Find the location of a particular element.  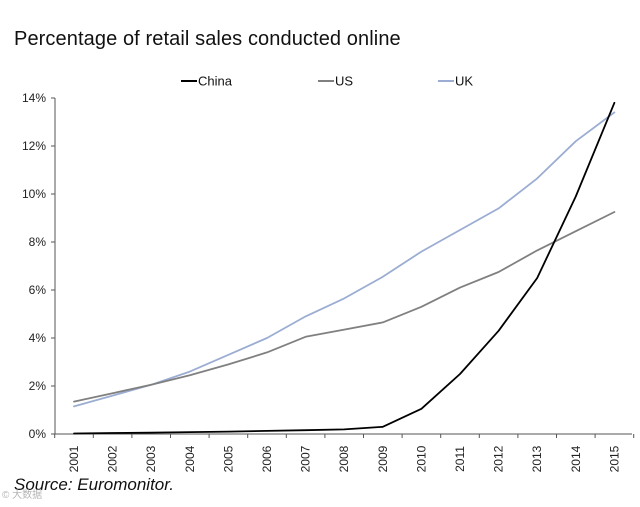

x-tick-label: 2012 is located at coordinates (499, 458).